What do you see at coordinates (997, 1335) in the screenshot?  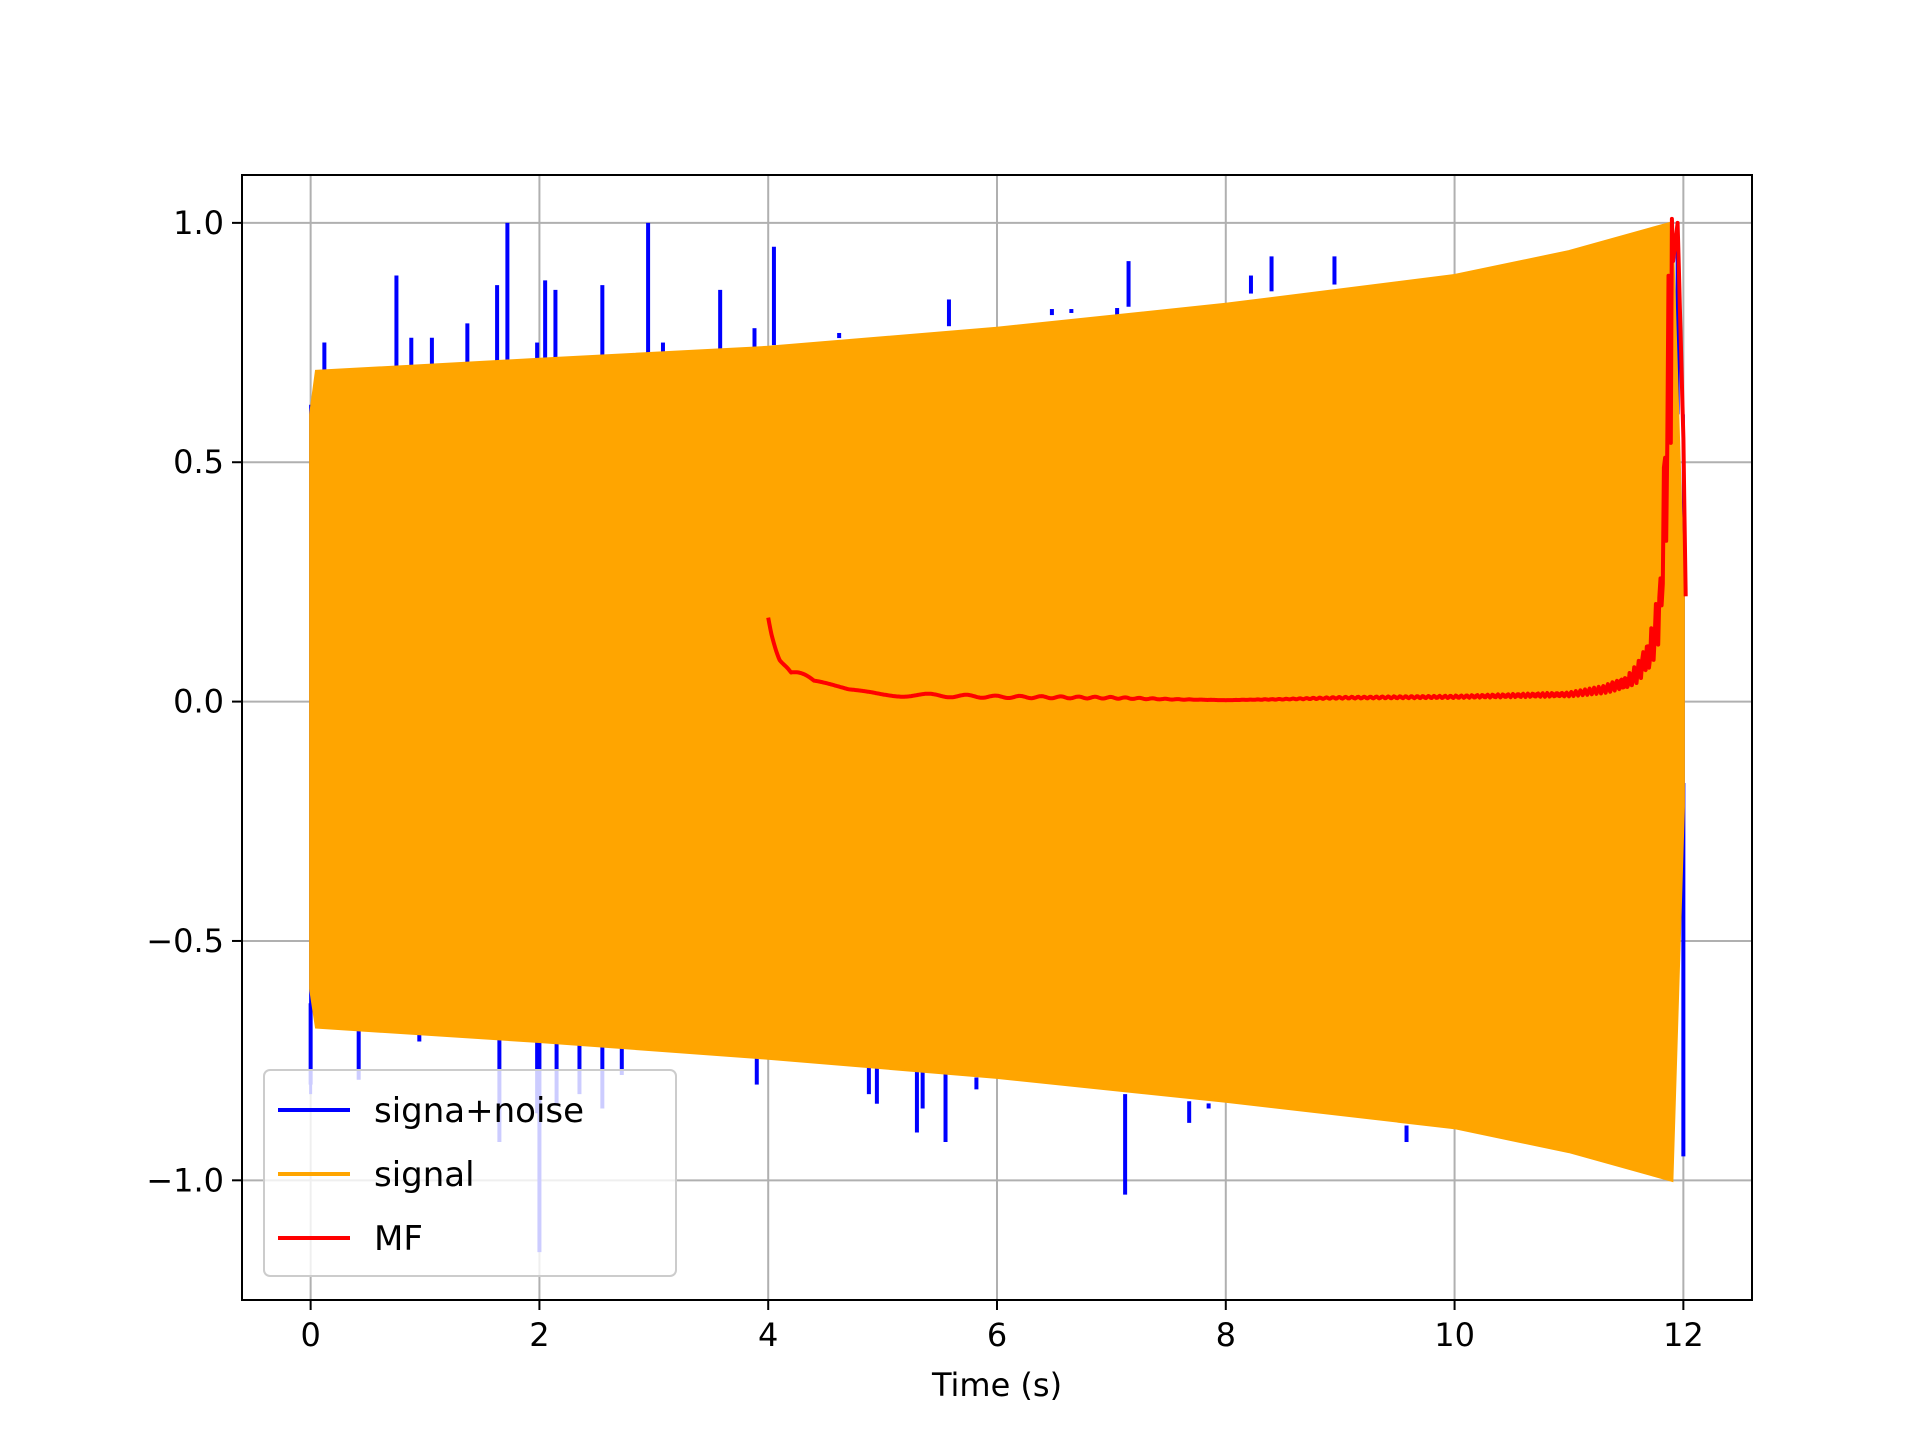 I see `x-tick-label: 6` at bounding box center [997, 1335].